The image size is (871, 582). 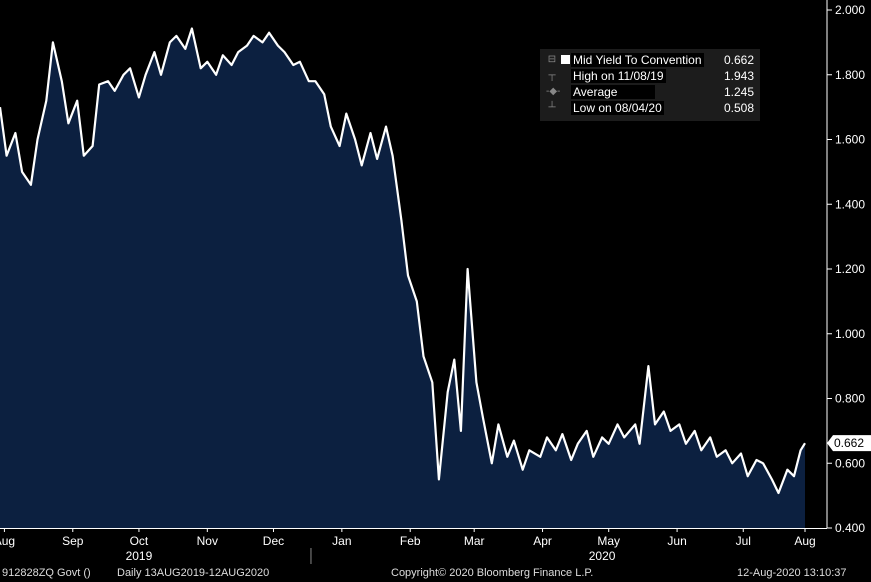 I want to click on x-tick-label: Jun, so click(x=676, y=541).